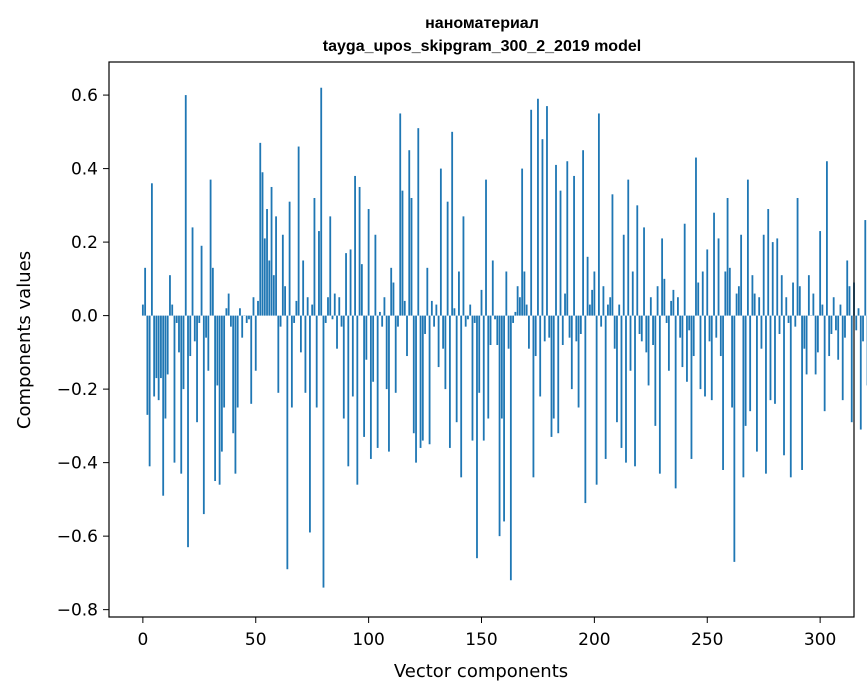  What do you see at coordinates (84, 317) in the screenshot?
I see `y-tick-label: 0.0` at bounding box center [84, 317].